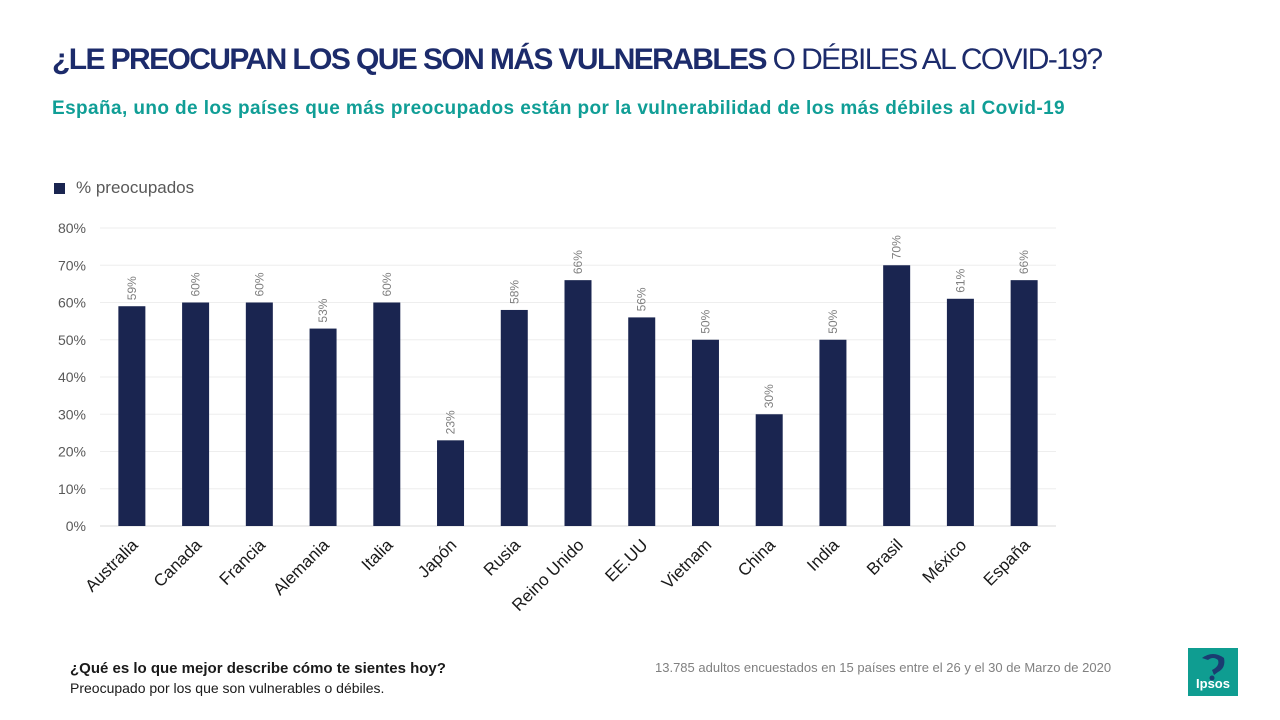 The image size is (1280, 720). Describe the element at coordinates (72, 340) in the screenshot. I see `y-tick-label: 50%` at that location.